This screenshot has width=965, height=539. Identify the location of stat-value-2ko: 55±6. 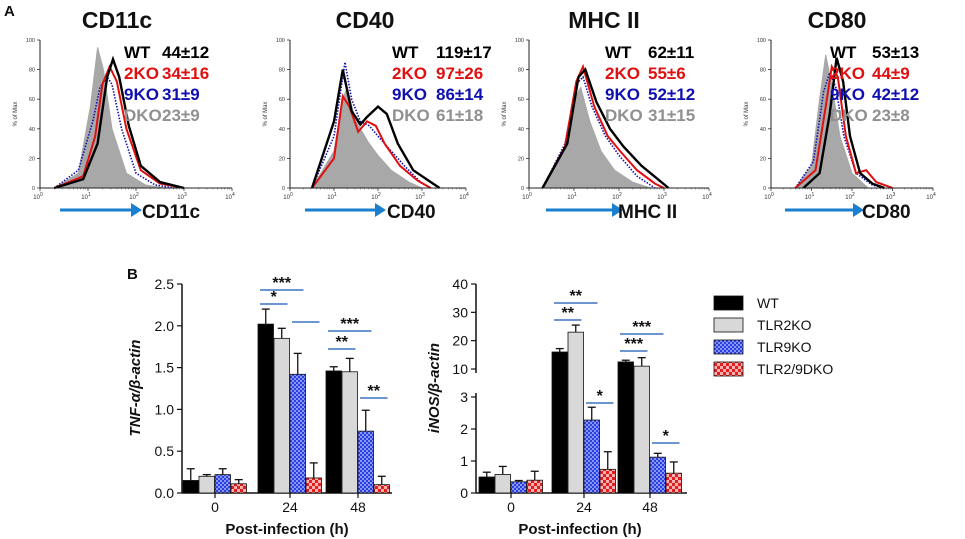
(667, 73).